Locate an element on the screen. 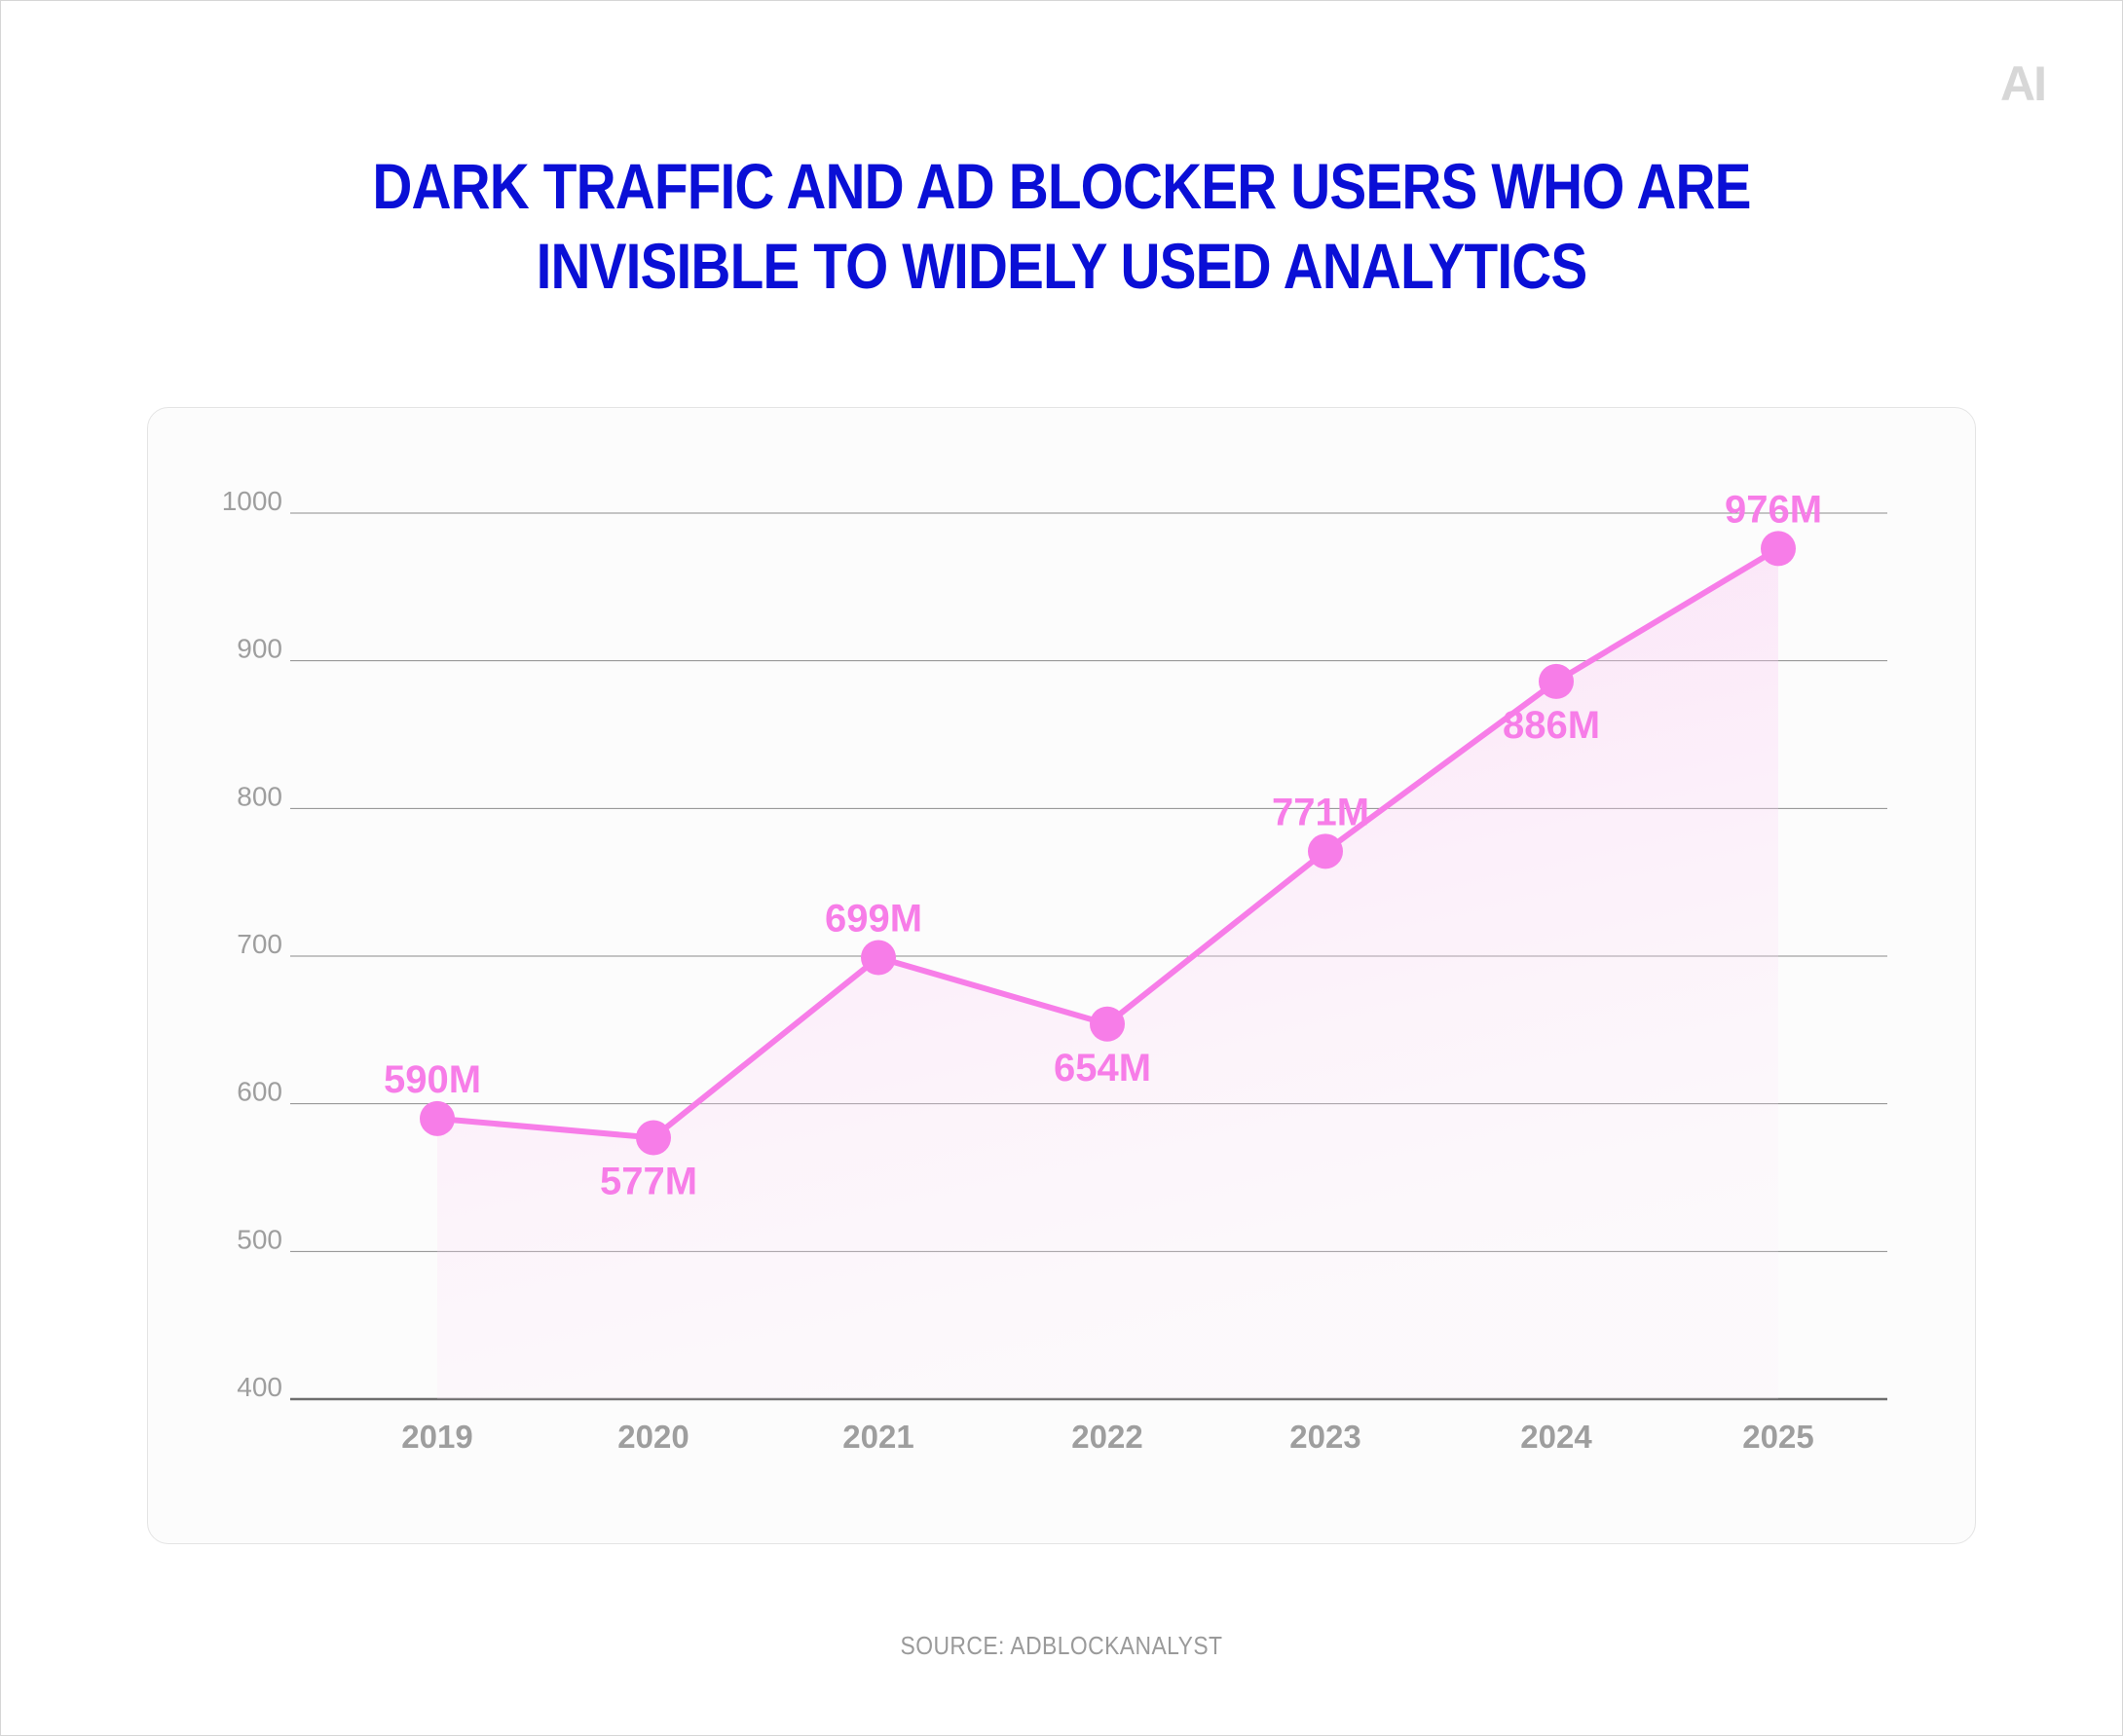 The image size is (2123, 1736). x-tick-label: 2019 is located at coordinates (437, 1437).